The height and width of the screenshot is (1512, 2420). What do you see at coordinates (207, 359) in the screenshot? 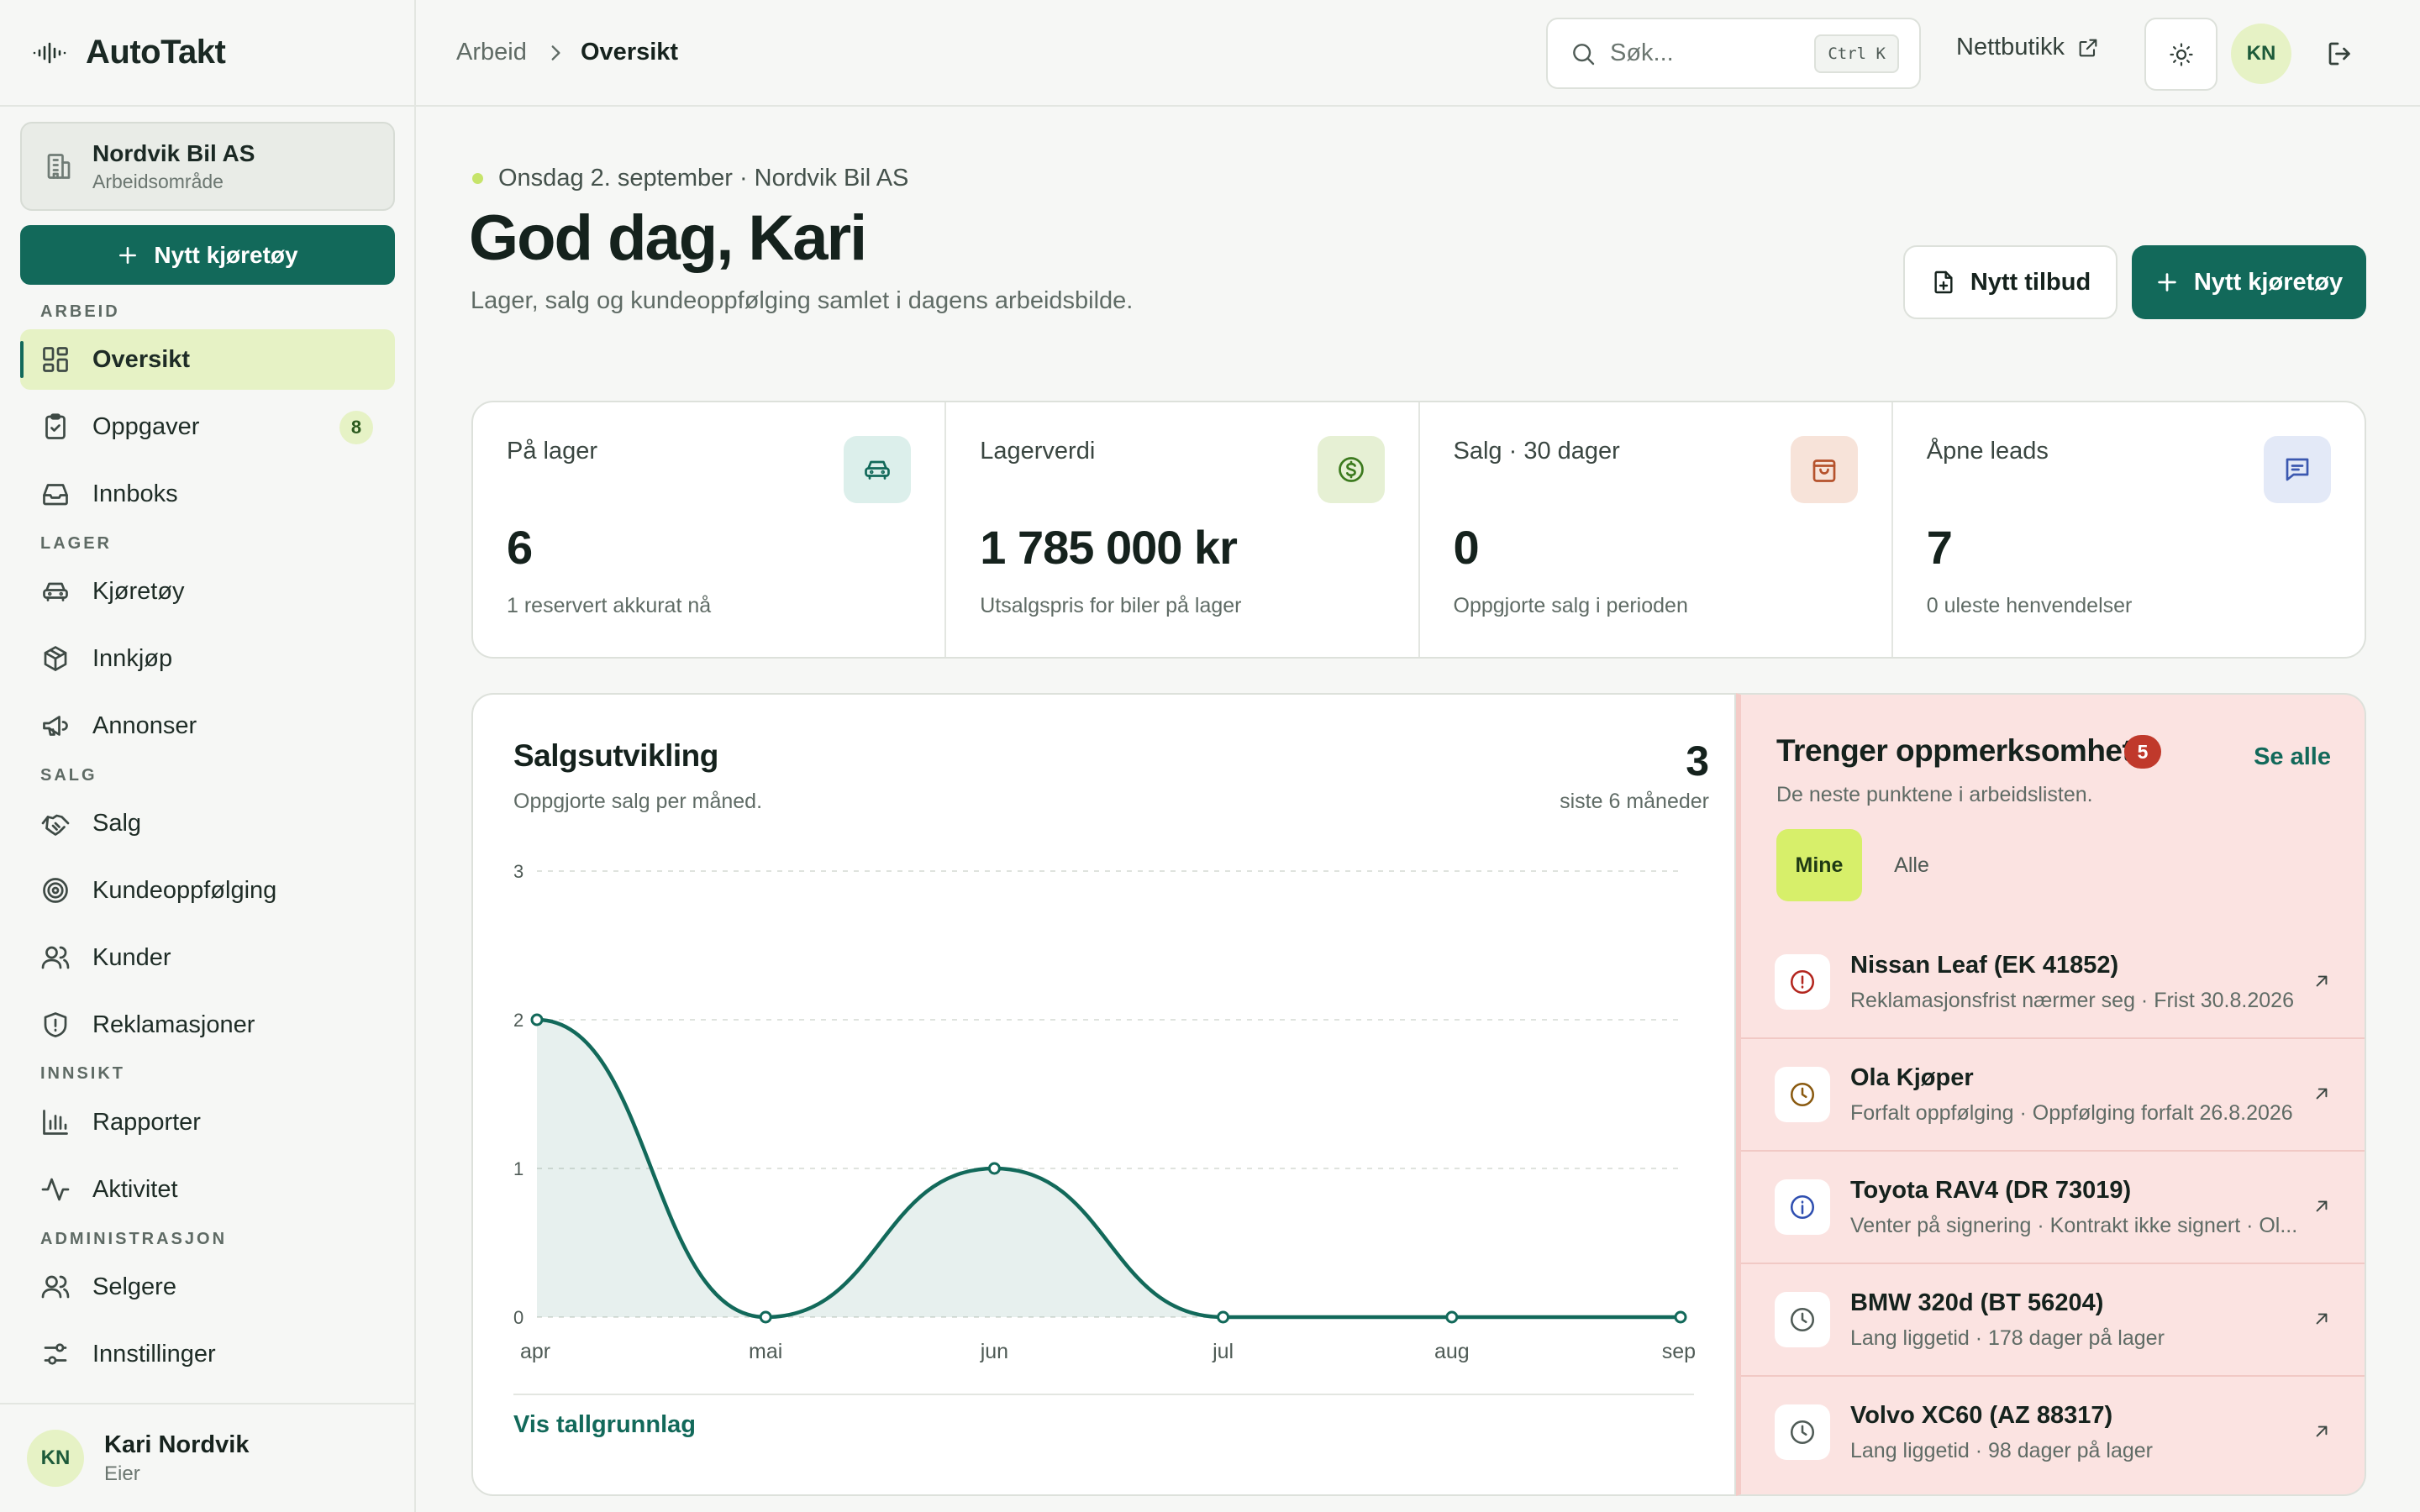
I see `sidebar-item-oversikt: Oversikt` at bounding box center [207, 359].